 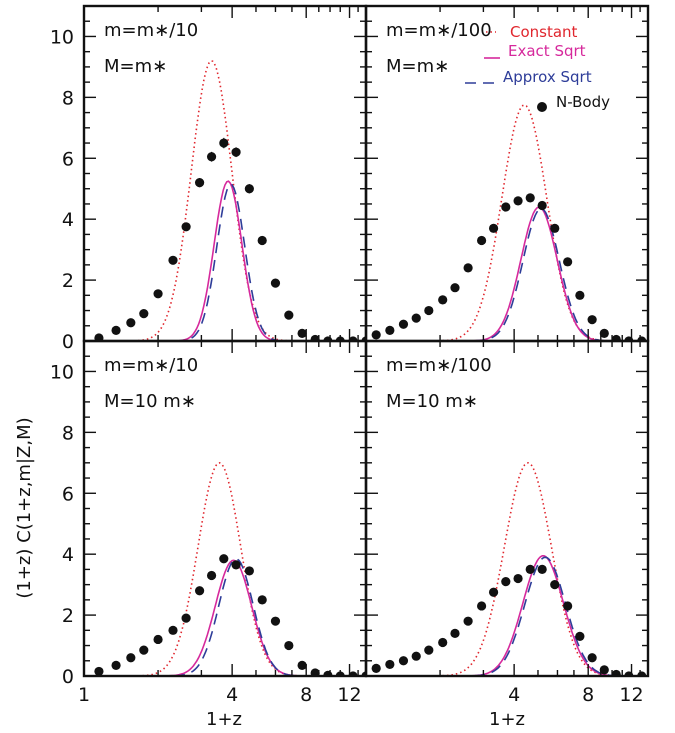 What do you see at coordinates (588, 695) in the screenshot?
I see `x-tick-label-1-8: 8` at bounding box center [588, 695].